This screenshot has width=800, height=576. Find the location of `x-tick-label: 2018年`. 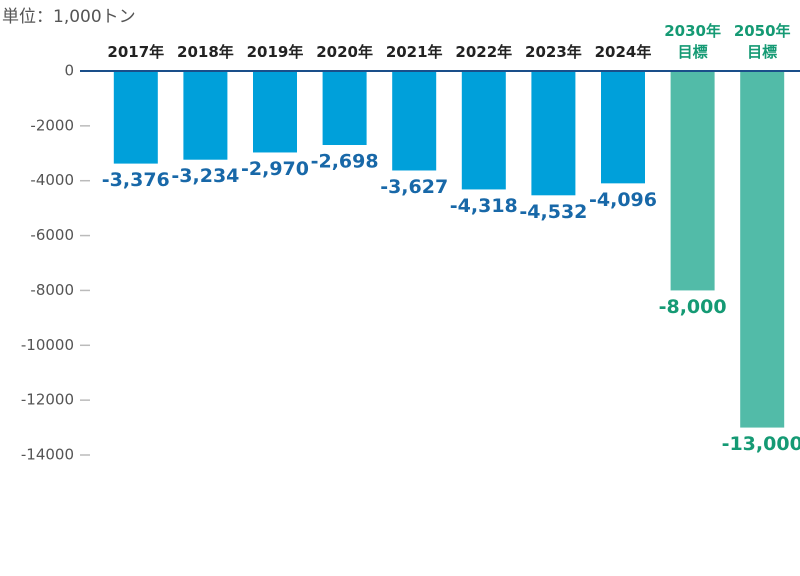

x-tick-label: 2018年 is located at coordinates (205, 52).